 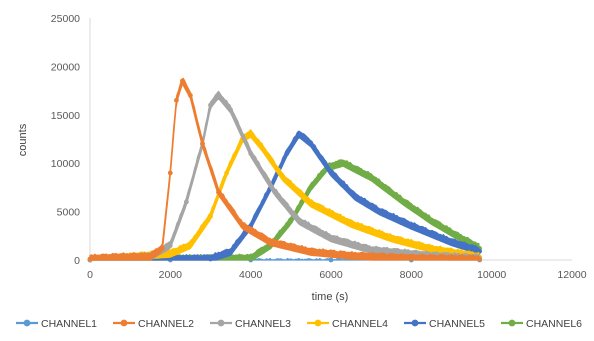 I want to click on legend-label: CHANNEL3, so click(x=263, y=324).